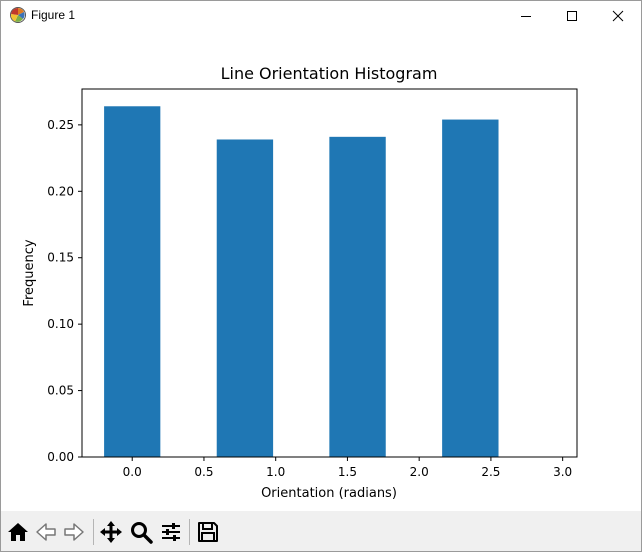 This screenshot has height=552, width=642. I want to click on save-button, so click(208, 532).